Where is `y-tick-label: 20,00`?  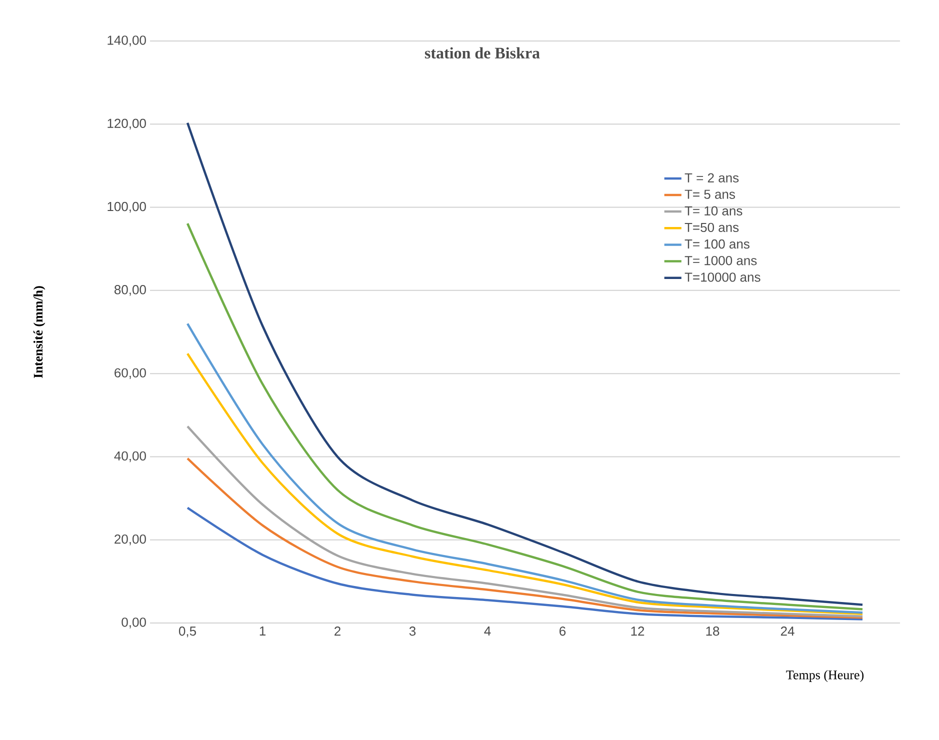 y-tick-label: 20,00 is located at coordinates (130, 540).